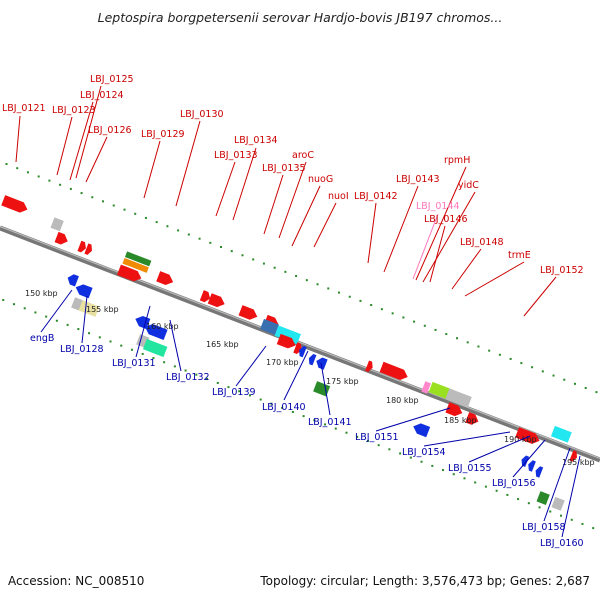  I want to click on kbp-tick-label: 155 kbp, so click(102, 309).